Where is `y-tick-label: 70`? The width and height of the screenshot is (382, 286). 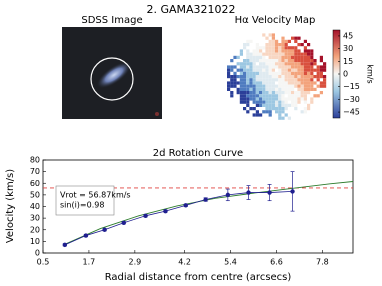 y-tick-label: 70 is located at coordinates (35, 171).